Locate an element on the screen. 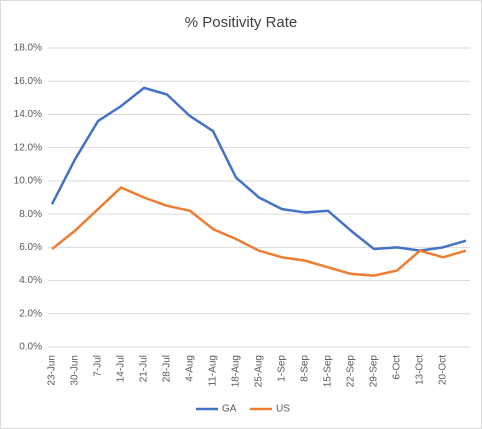  x-tick-label: 8-Sep is located at coordinates (305, 368).